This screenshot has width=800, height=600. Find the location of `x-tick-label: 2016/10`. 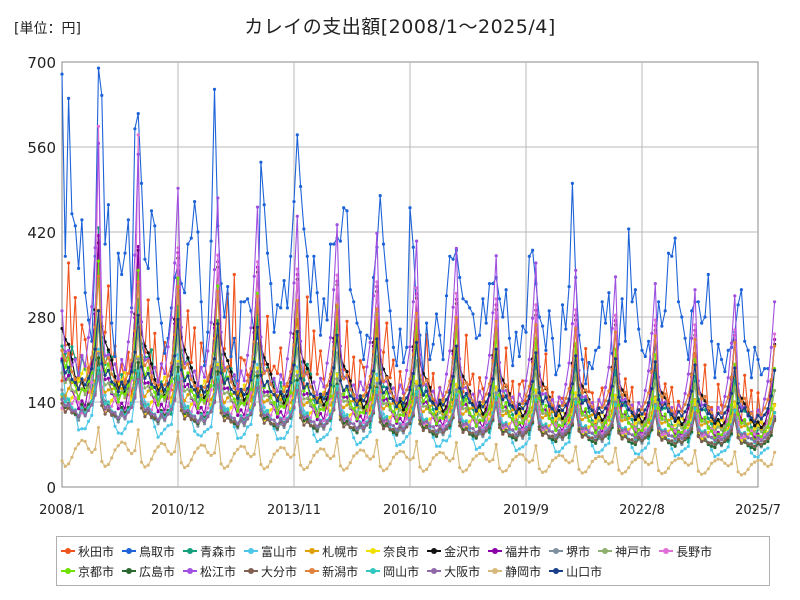

x-tick-label: 2016/10 is located at coordinates (410, 510).